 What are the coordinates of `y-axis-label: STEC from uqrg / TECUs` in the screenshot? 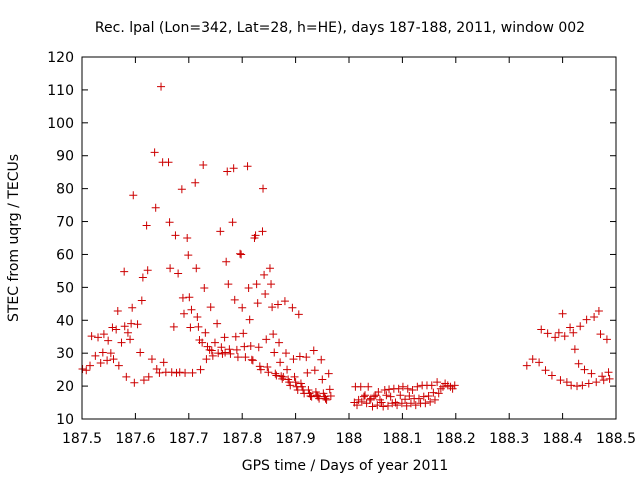 It's located at (14, 238).